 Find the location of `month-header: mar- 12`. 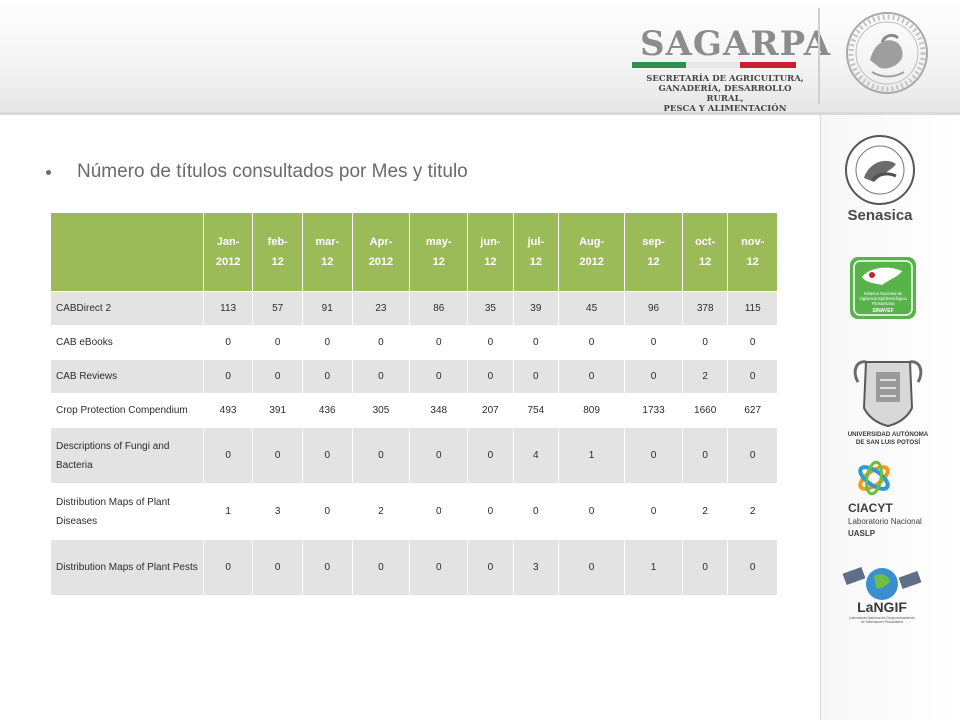

month-header: mar- 12 is located at coordinates (327, 252).